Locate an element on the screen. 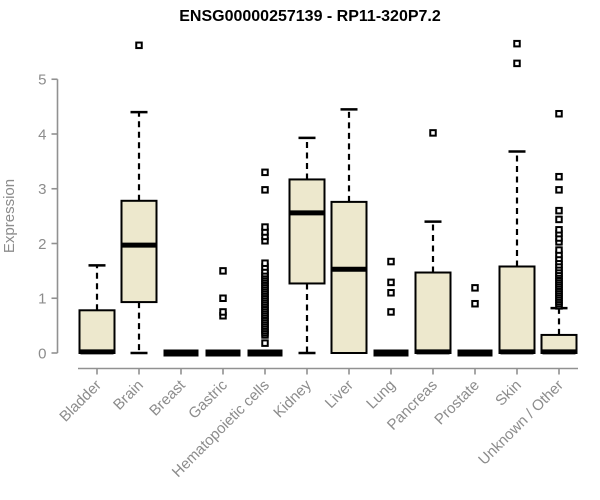  box-pancreas is located at coordinates (433, 242).